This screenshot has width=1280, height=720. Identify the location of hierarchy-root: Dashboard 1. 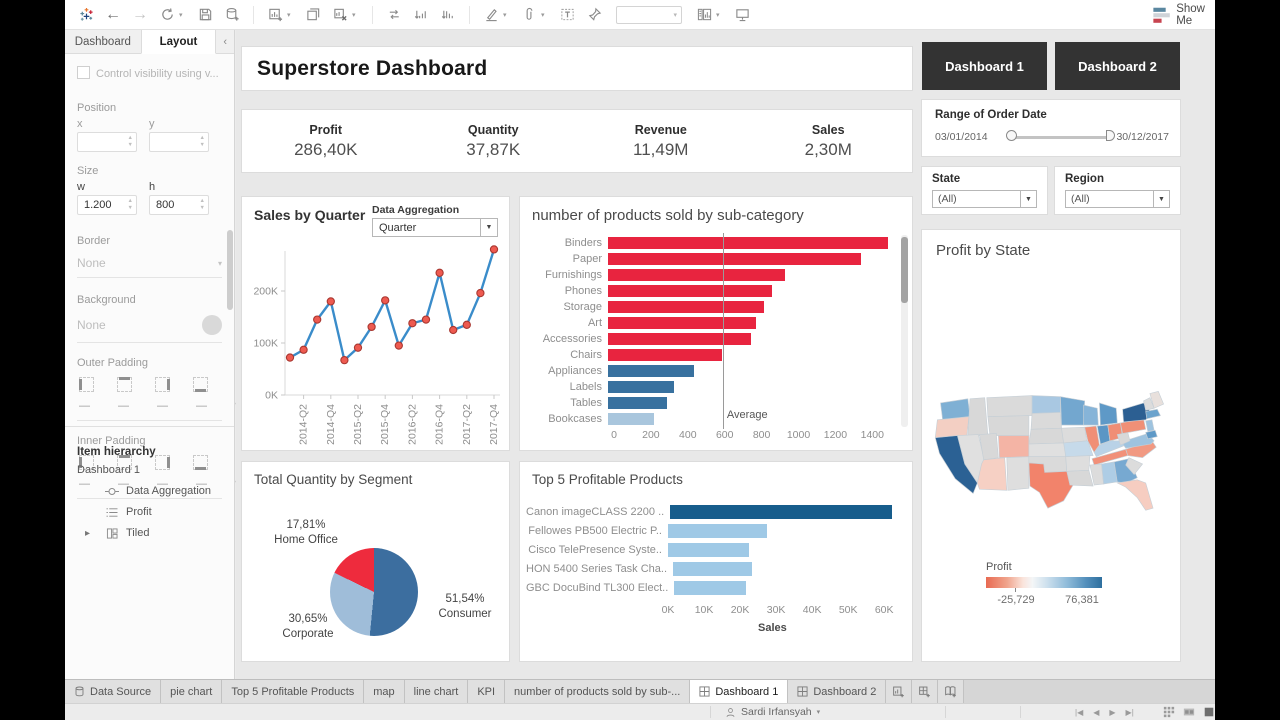
(108, 470).